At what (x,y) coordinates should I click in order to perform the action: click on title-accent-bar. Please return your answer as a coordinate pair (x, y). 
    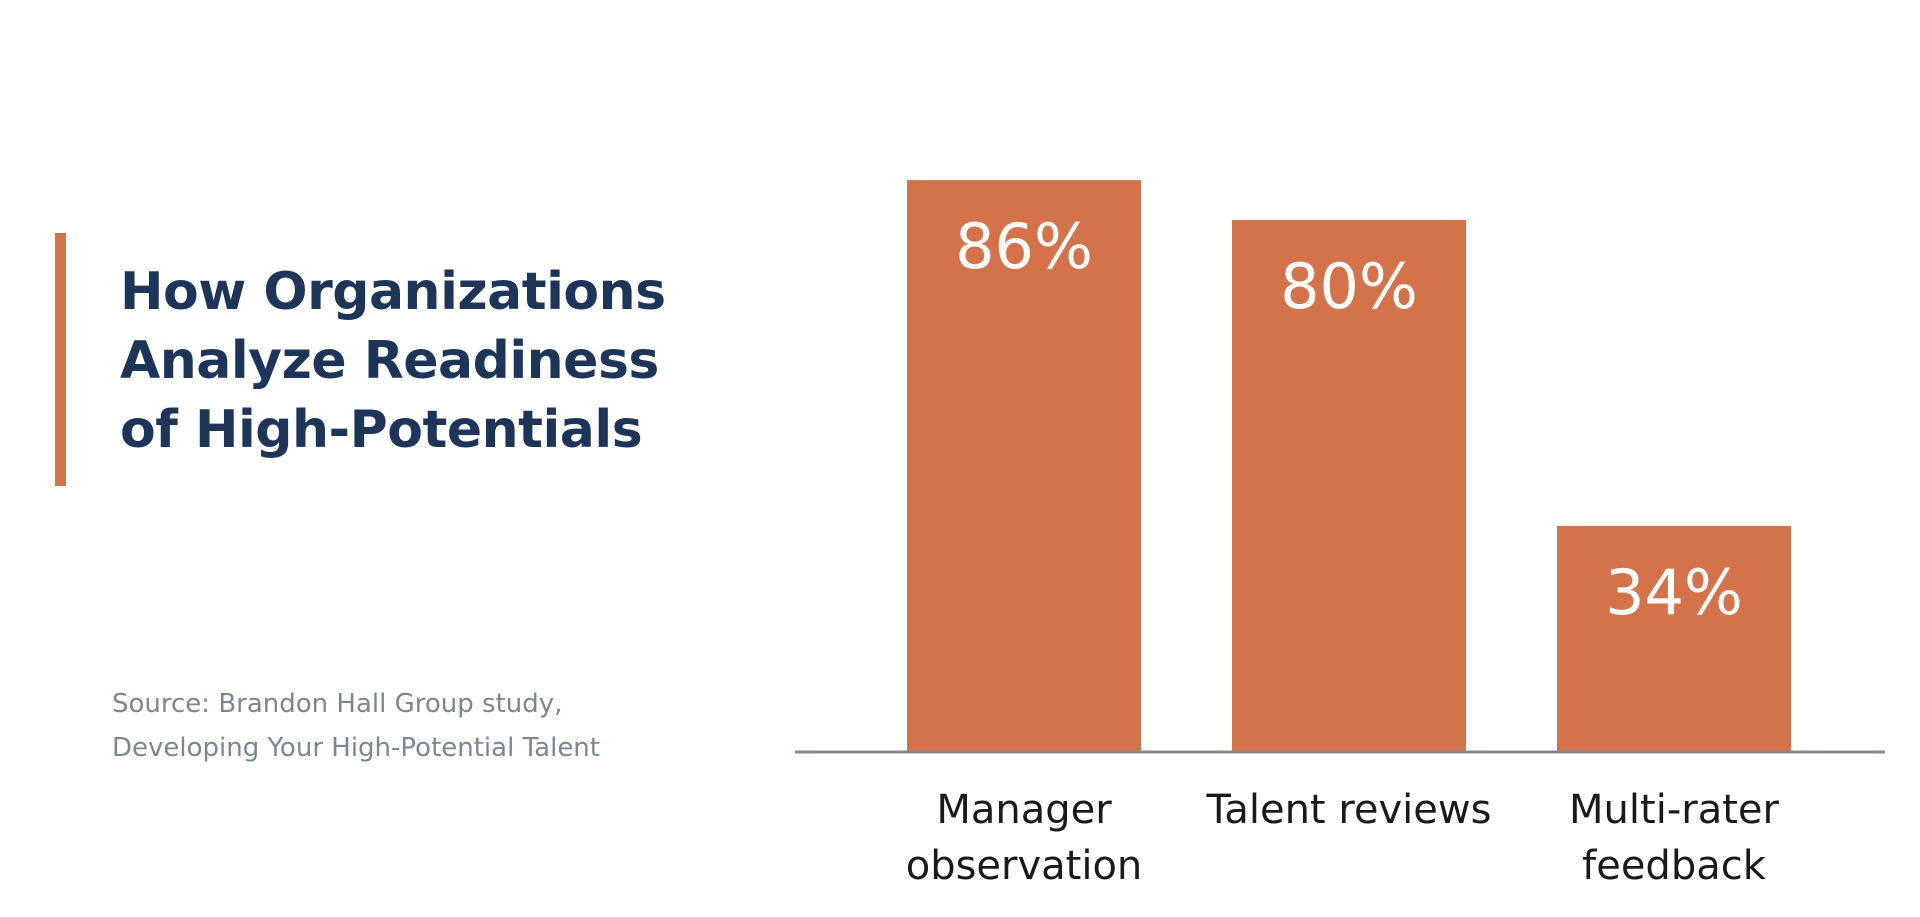
    Looking at the image, I should click on (60, 359).